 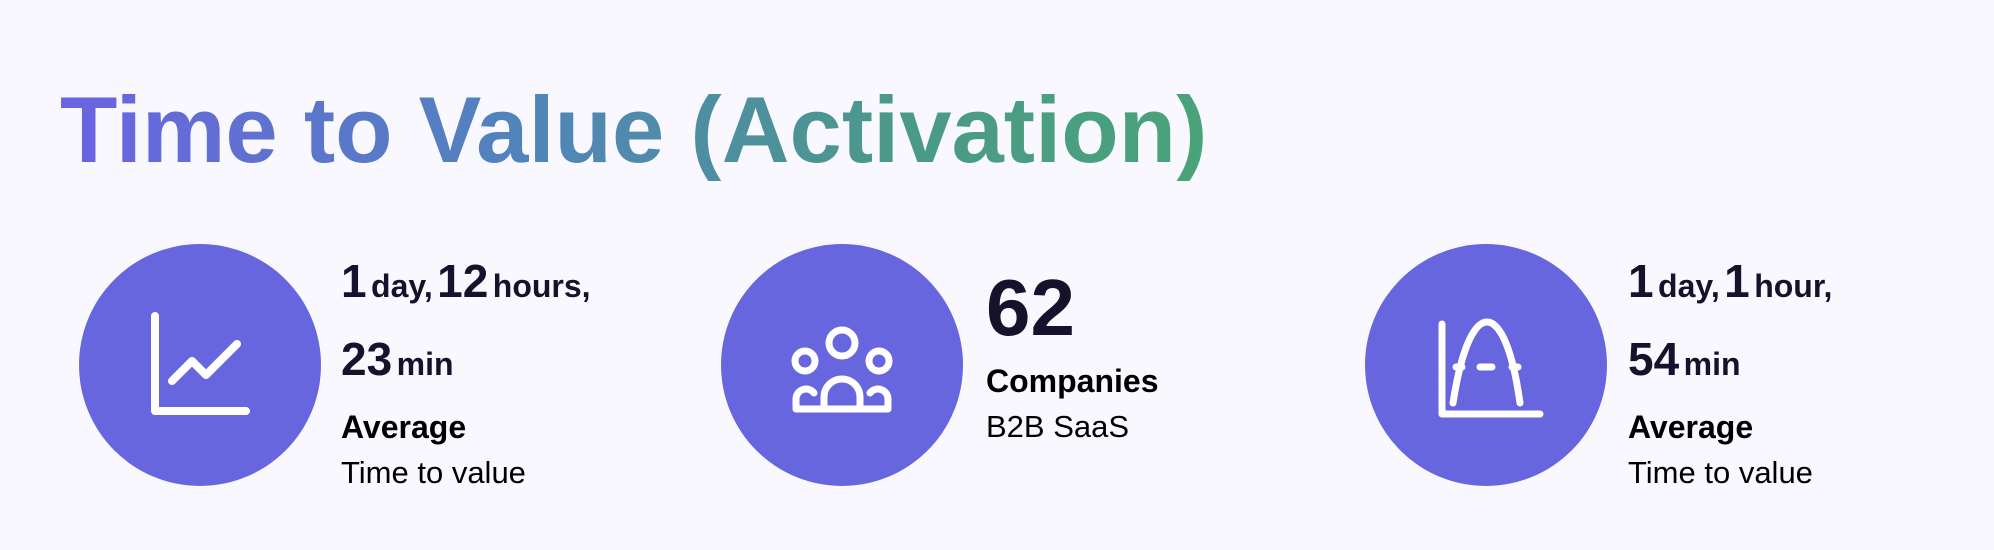 I want to click on bell-curve-chart-icon, so click(x=1486, y=365).